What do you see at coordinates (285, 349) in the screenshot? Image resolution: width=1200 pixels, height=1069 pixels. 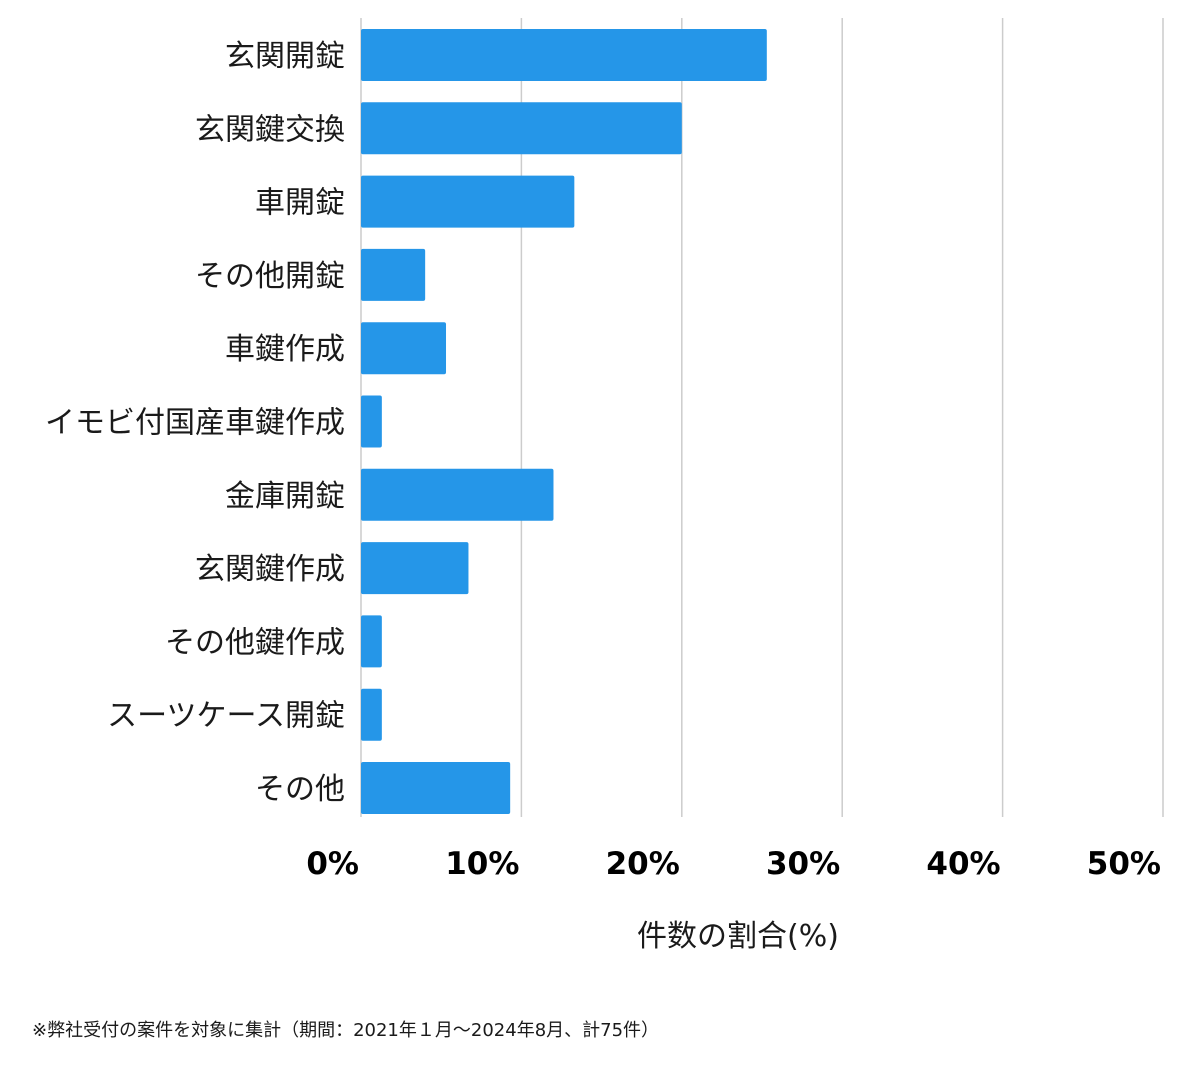 I see `category-label: 車鍵作成` at bounding box center [285, 349].